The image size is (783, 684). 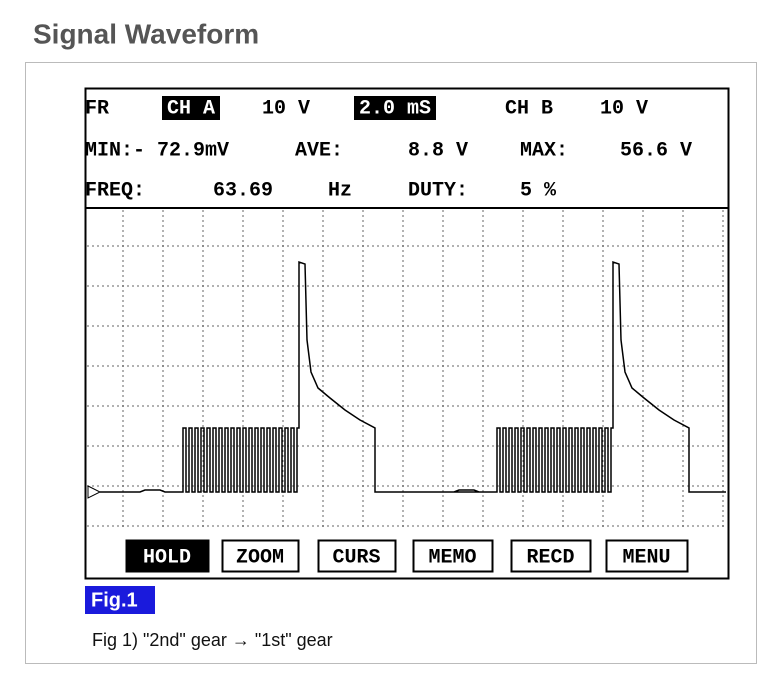 What do you see at coordinates (115, 190) in the screenshot?
I see `screen-label: FREQ:` at bounding box center [115, 190].